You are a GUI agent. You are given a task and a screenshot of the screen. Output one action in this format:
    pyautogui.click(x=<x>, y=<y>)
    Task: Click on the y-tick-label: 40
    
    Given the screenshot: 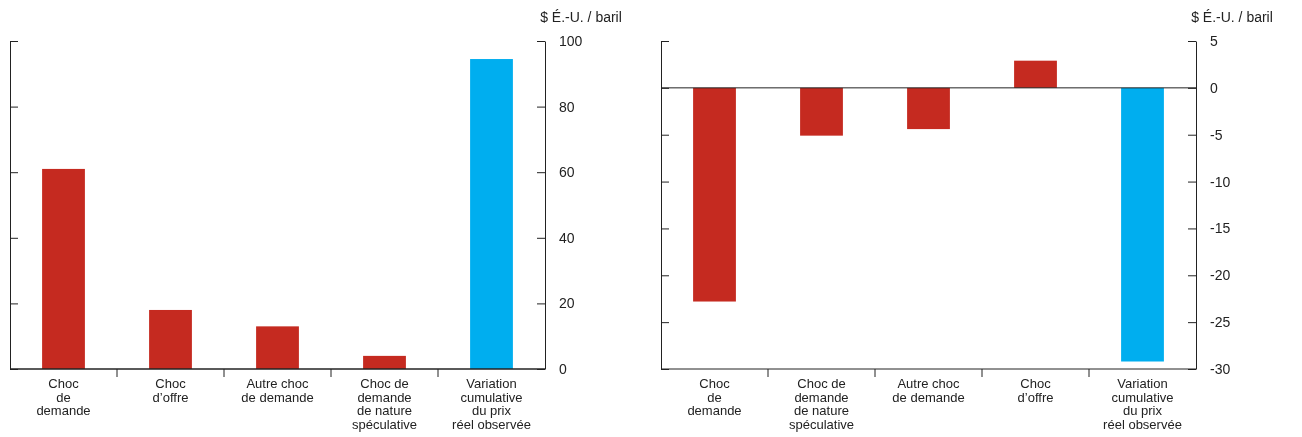 What is the action you would take?
    pyautogui.click(x=567, y=237)
    